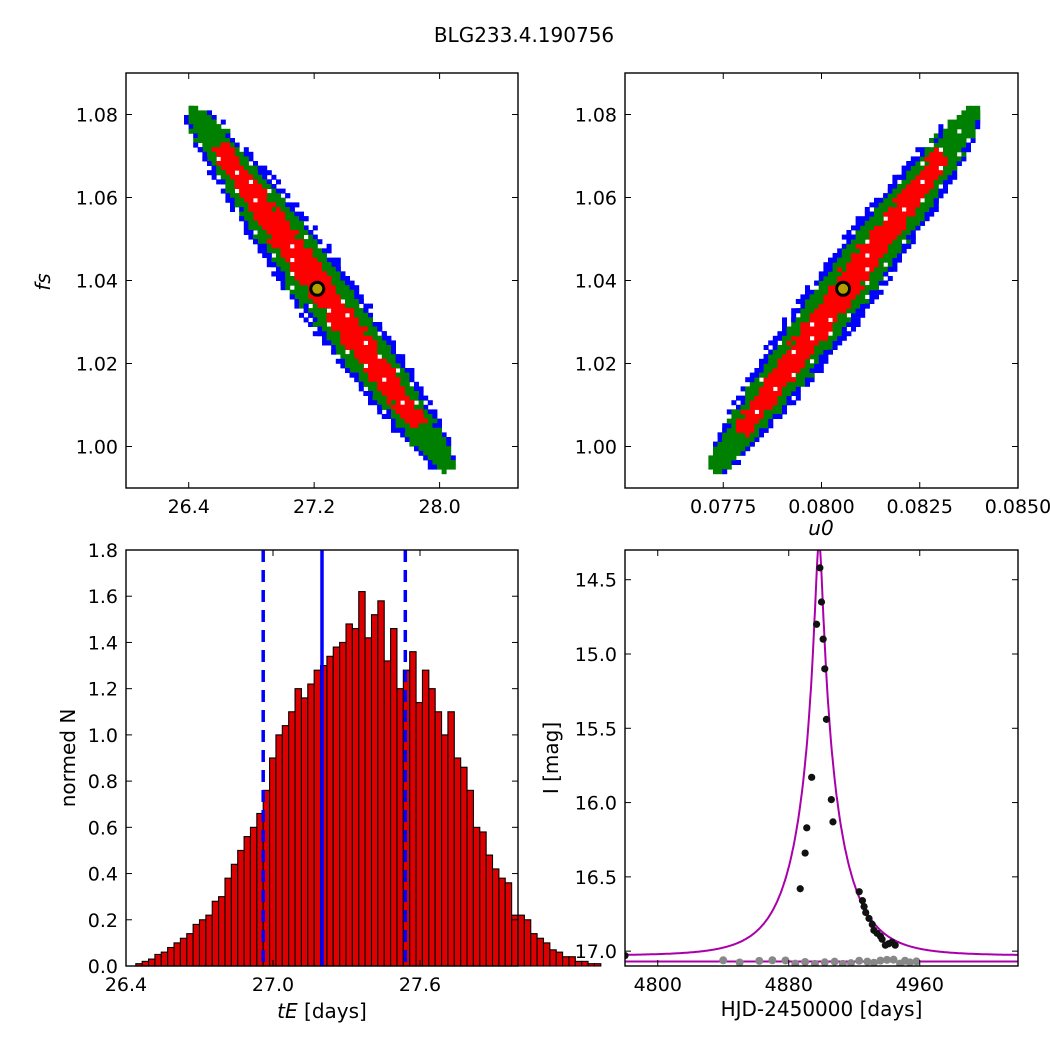 The width and height of the screenshot is (1050, 1050). Describe the element at coordinates (97, 116) in the screenshot. I see `y-tick-label: 1.08` at that location.